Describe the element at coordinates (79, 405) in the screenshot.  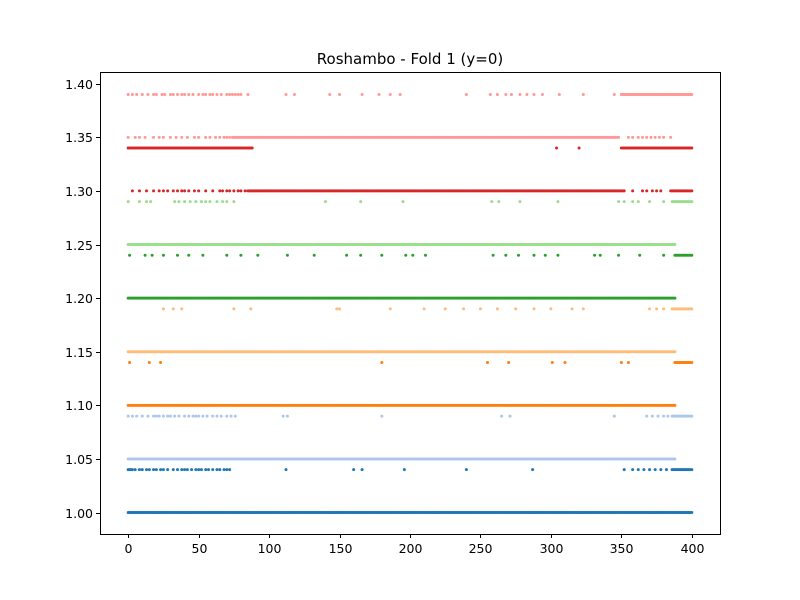
I see `y-tick-label: 1.10` at that location.